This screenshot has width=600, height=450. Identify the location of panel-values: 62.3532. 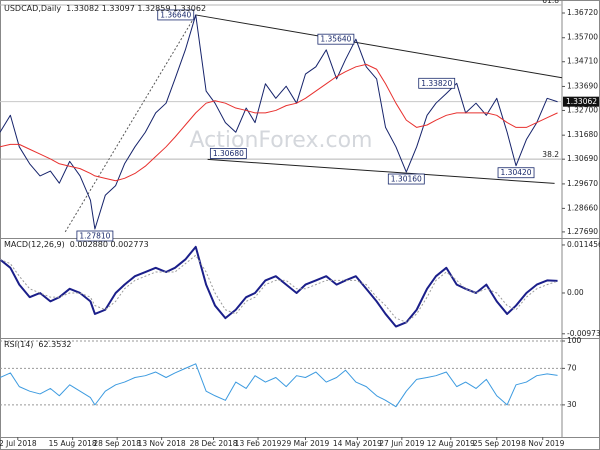
(54, 344).